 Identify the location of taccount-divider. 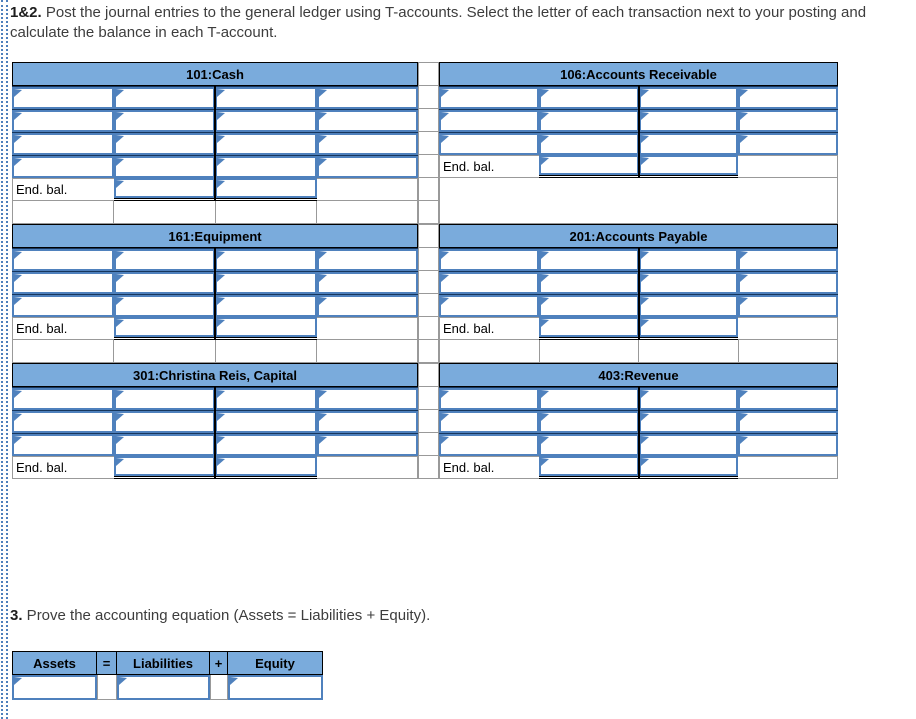
(215, 433).